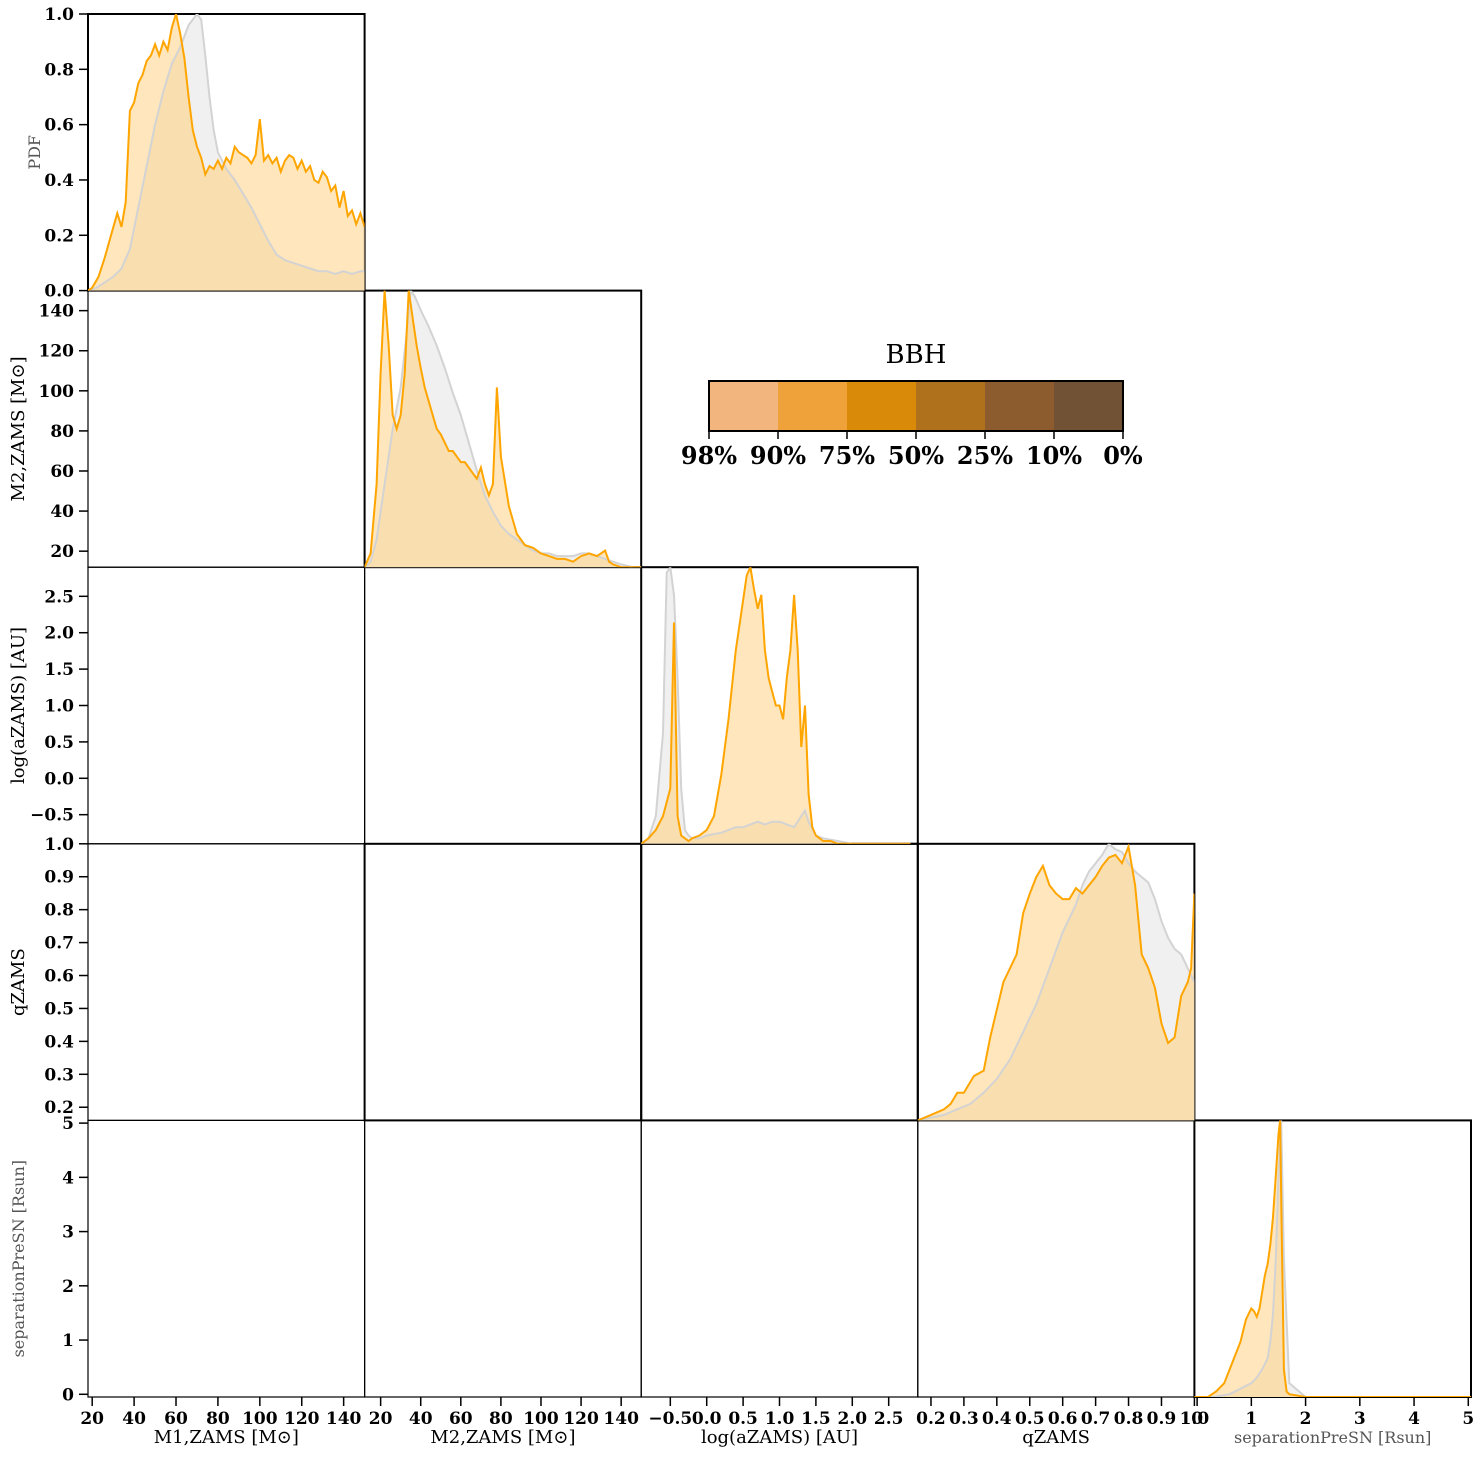 The height and width of the screenshot is (1463, 1479). What do you see at coordinates (34, 152) in the screenshot?
I see `y-axis-label-pdf: PDF` at bounding box center [34, 152].